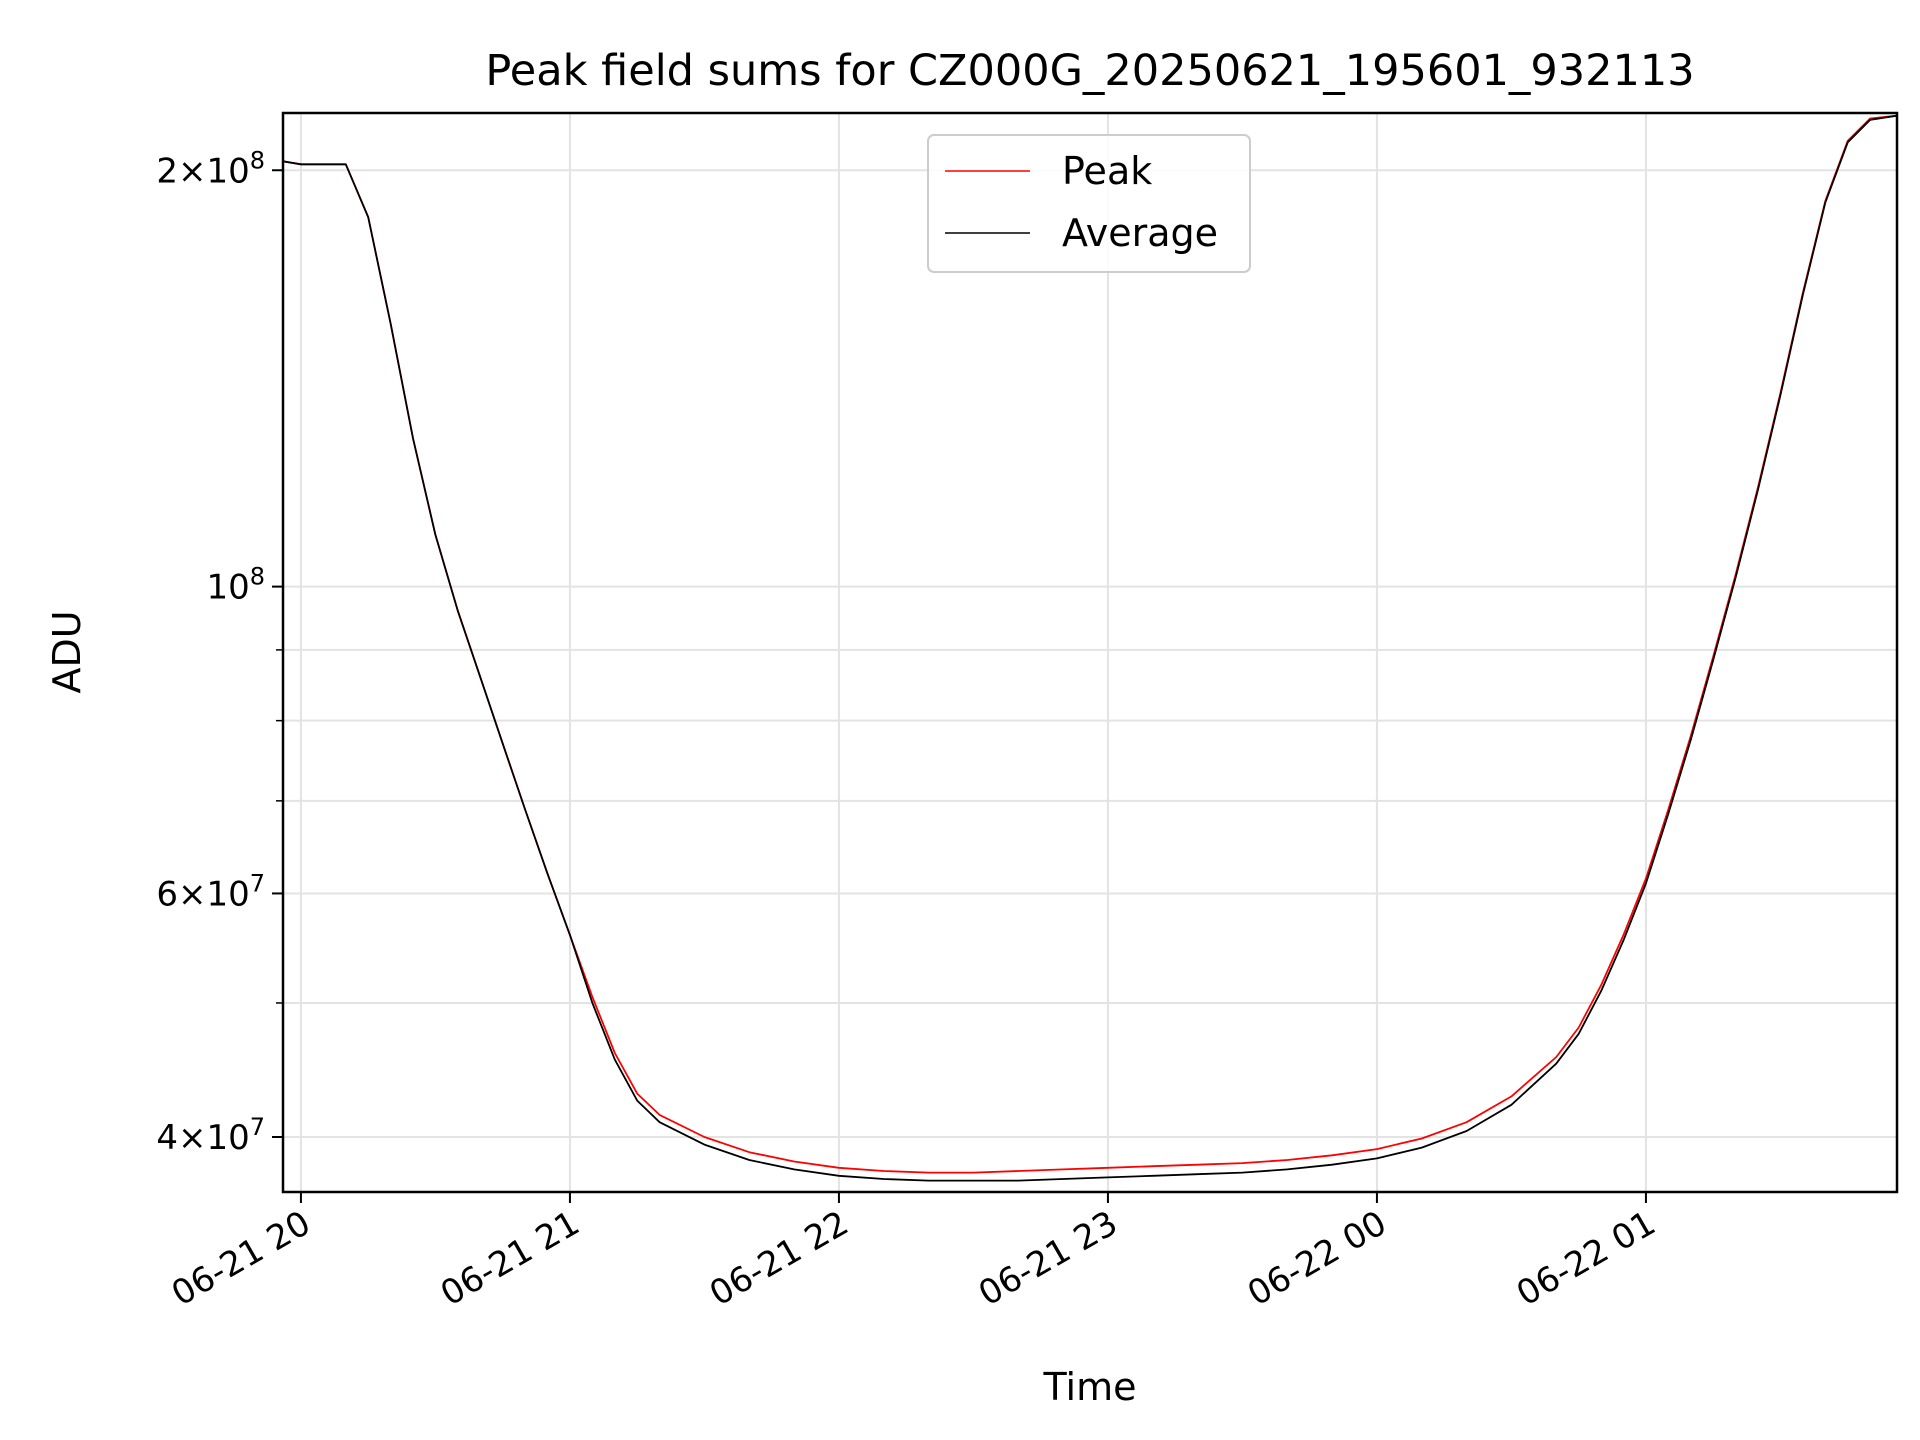 This screenshot has height=1440, width=1920. Describe the element at coordinates (1090, 1387) in the screenshot. I see `x-axis-label: Time` at that location.